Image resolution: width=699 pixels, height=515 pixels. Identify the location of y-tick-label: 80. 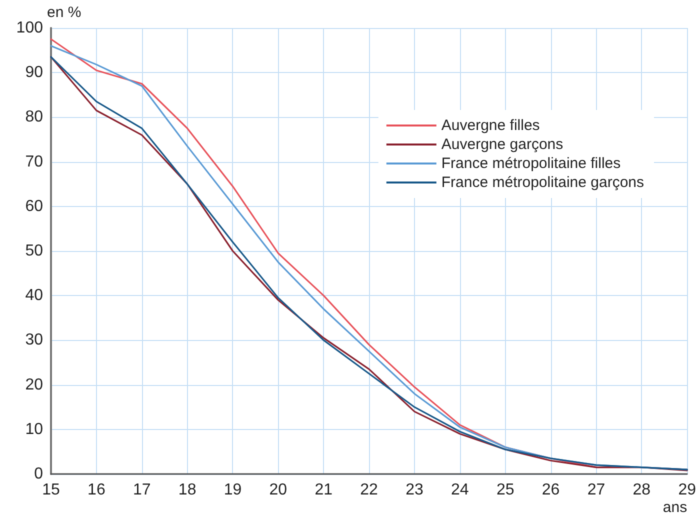
(34, 117).